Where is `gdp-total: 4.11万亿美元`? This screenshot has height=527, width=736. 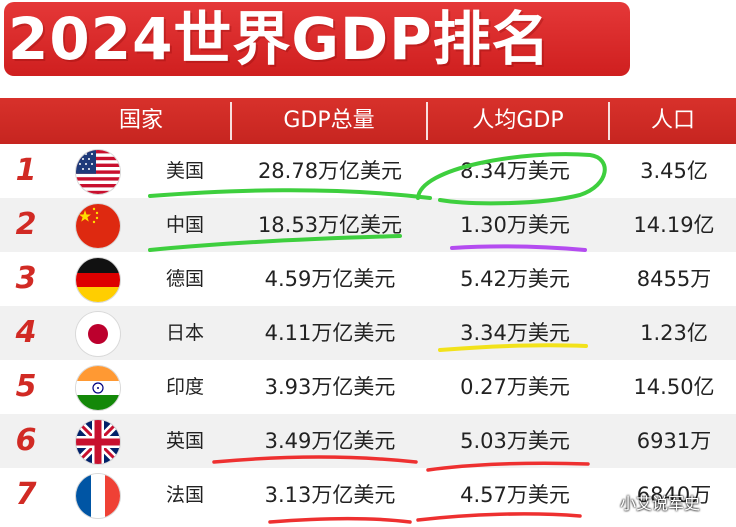
gdp-total: 4.11万亿美元 is located at coordinates (330, 333).